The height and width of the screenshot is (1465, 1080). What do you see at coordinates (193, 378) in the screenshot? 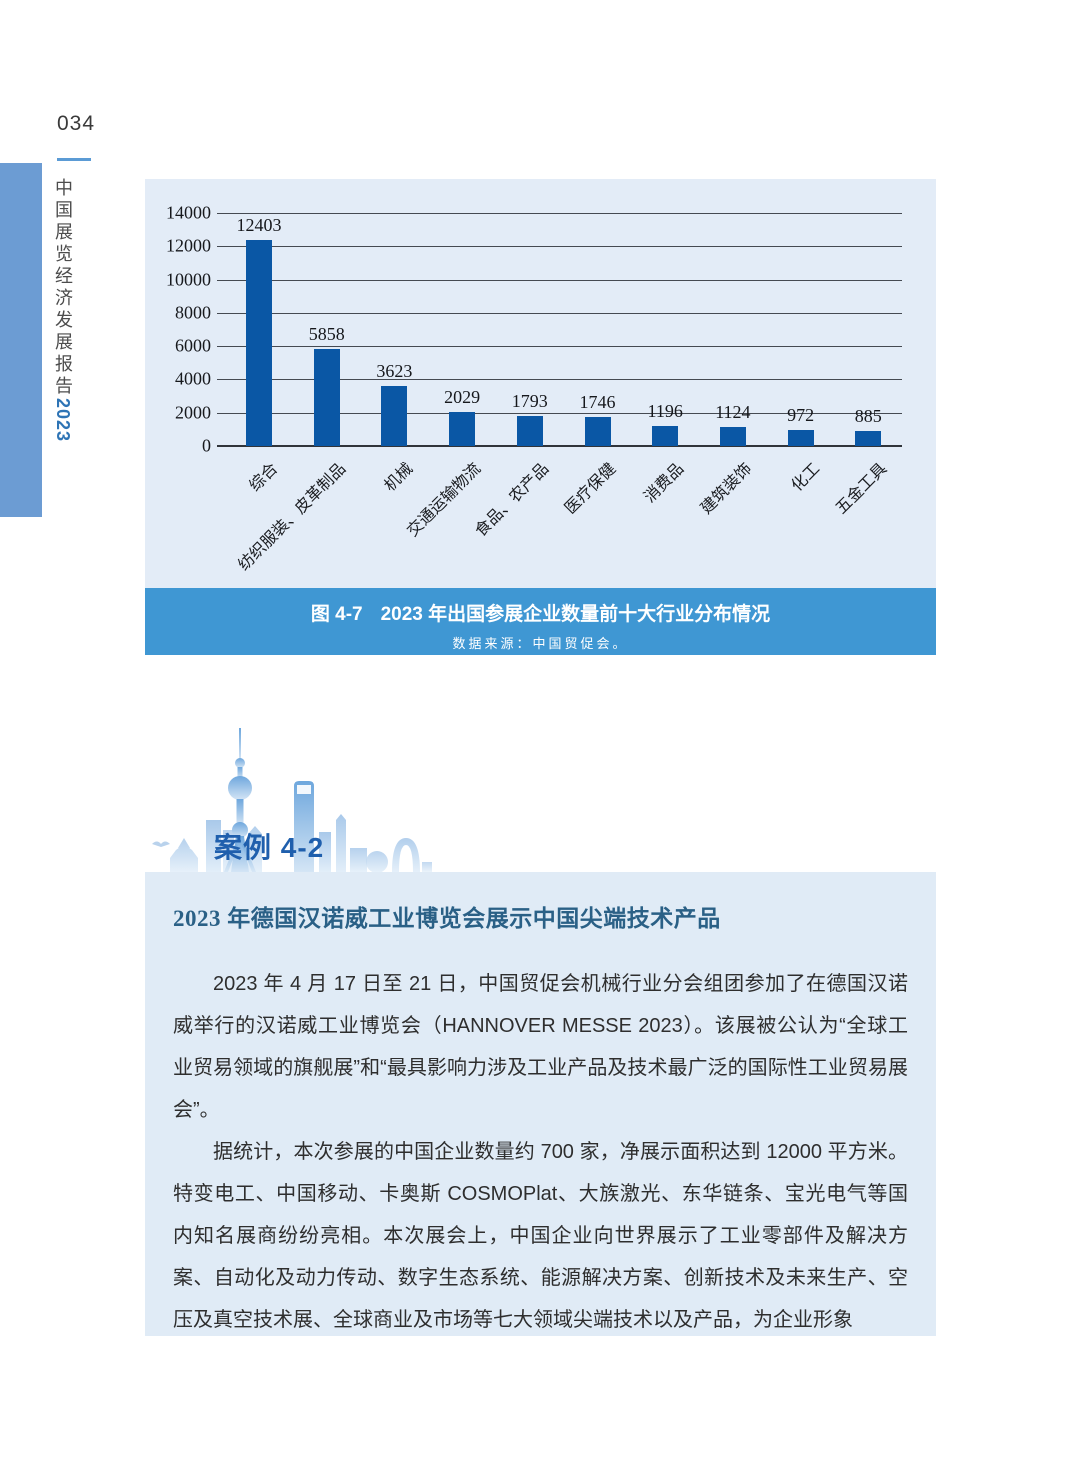
I see `y-tick-label: 4000` at bounding box center [193, 378].